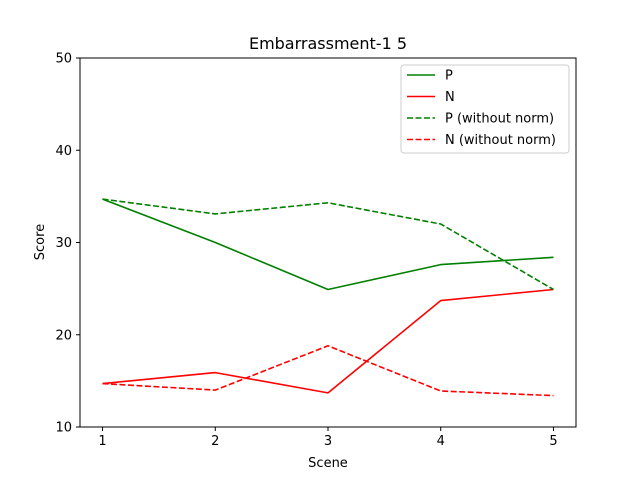 The image size is (640, 480). Describe the element at coordinates (63, 243) in the screenshot. I see `y-tick-label: 30` at that location.